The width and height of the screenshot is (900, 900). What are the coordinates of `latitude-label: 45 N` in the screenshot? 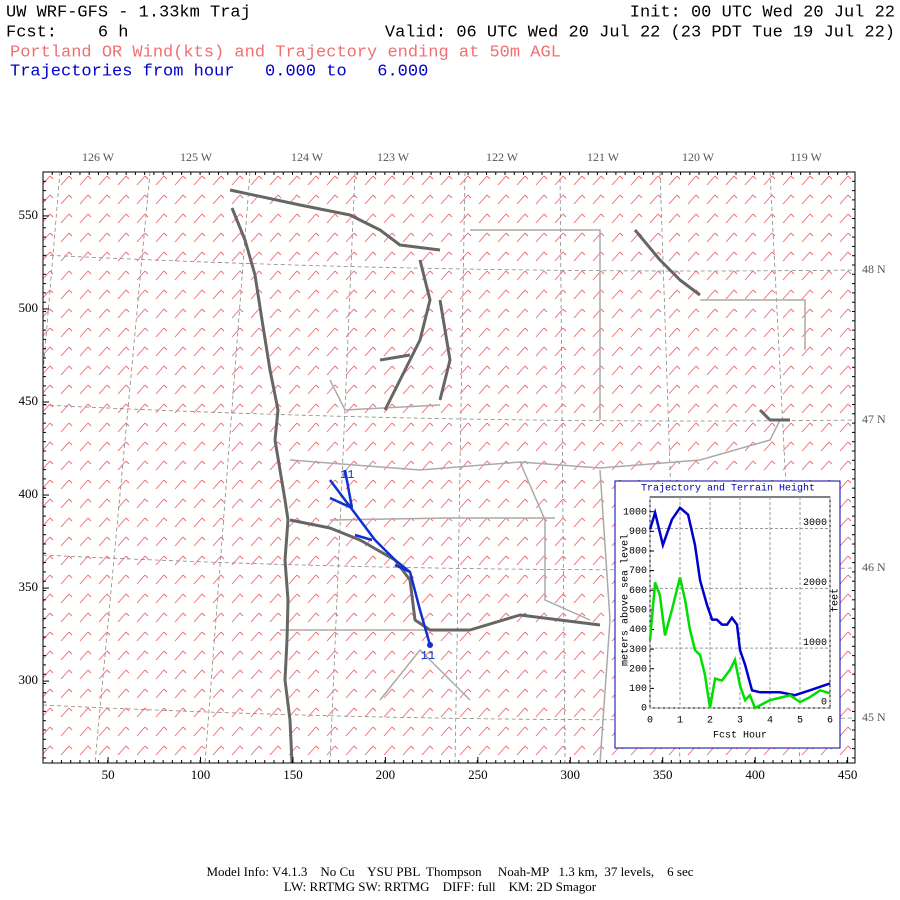 It's located at (874, 717).